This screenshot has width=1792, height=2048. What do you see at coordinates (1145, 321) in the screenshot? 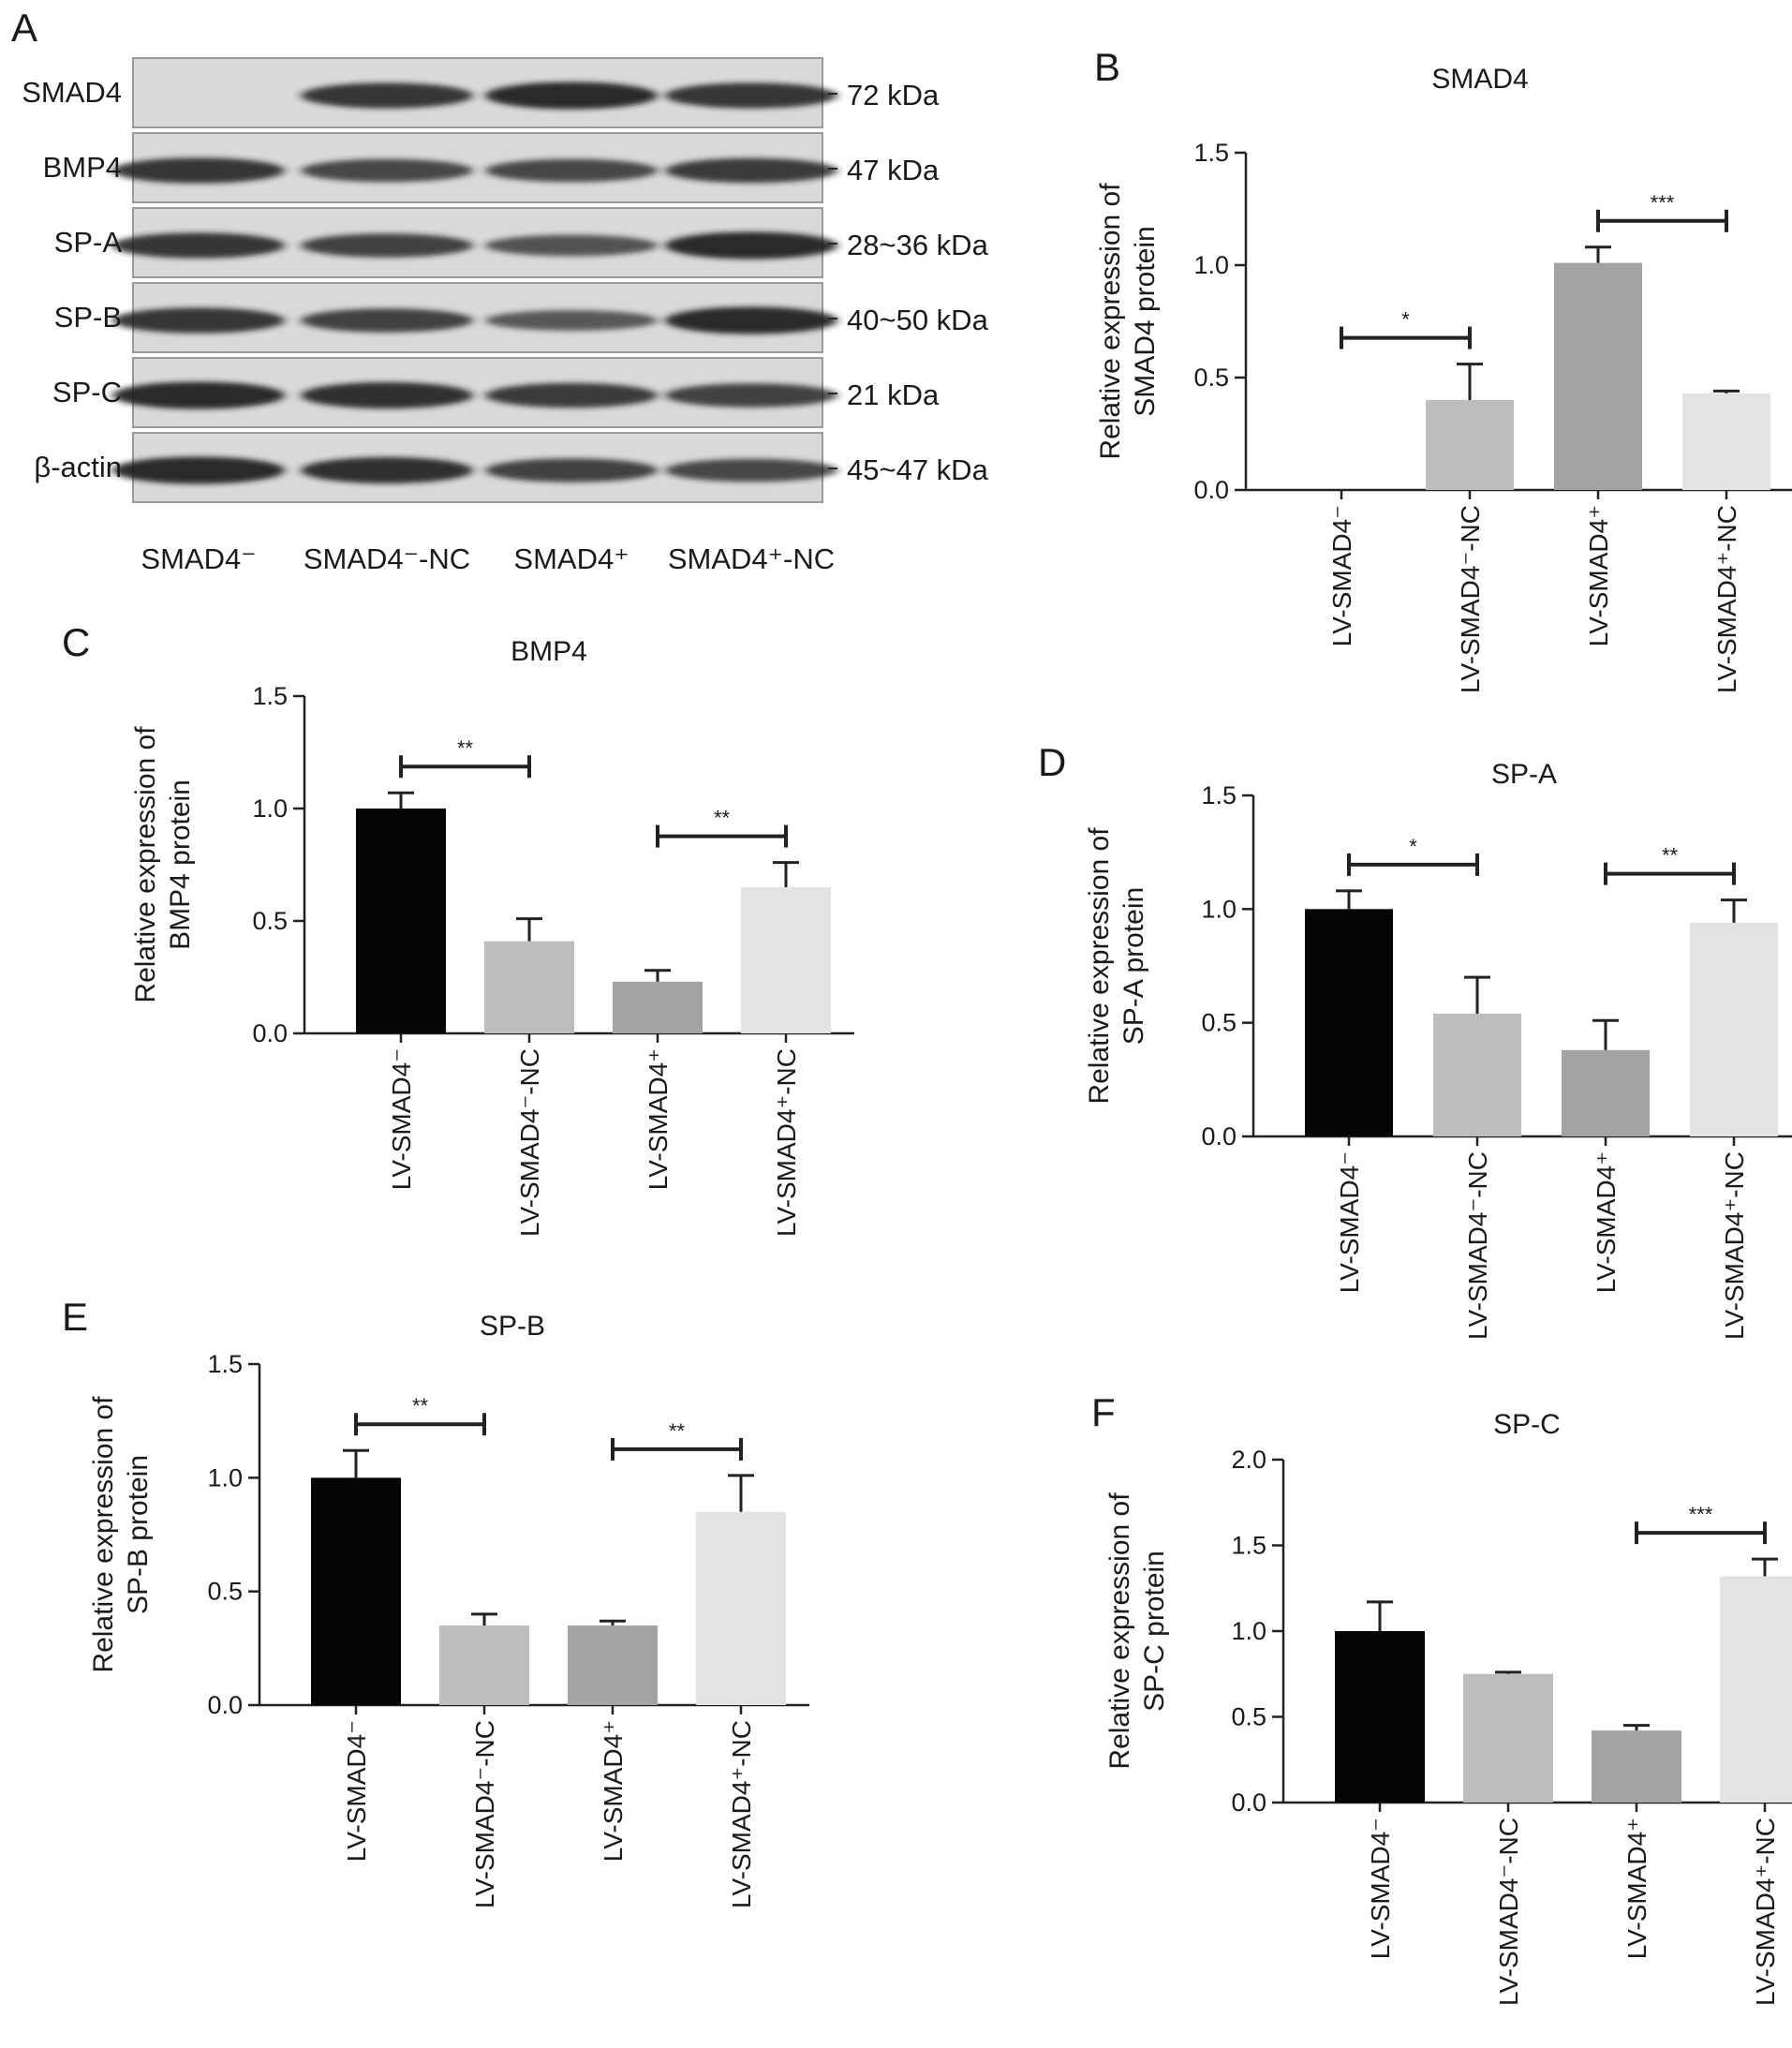
I see `y-axis-label: SMAD4 protein` at bounding box center [1145, 321].